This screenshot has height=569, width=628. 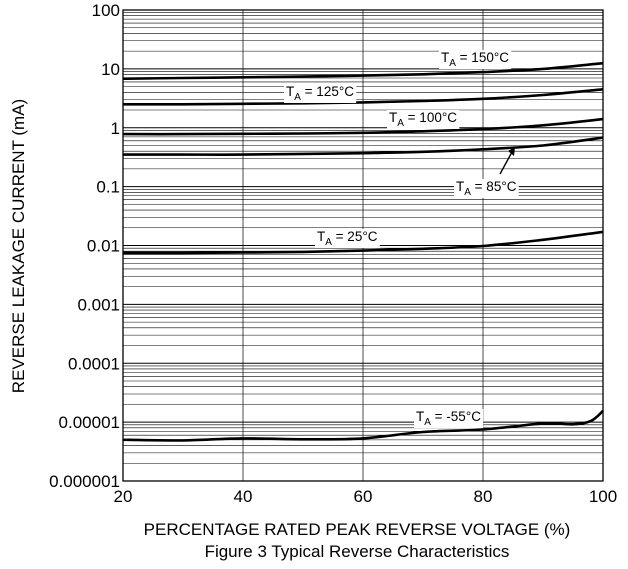 What do you see at coordinates (243, 496) in the screenshot?
I see `x-tick-label: 40` at bounding box center [243, 496].